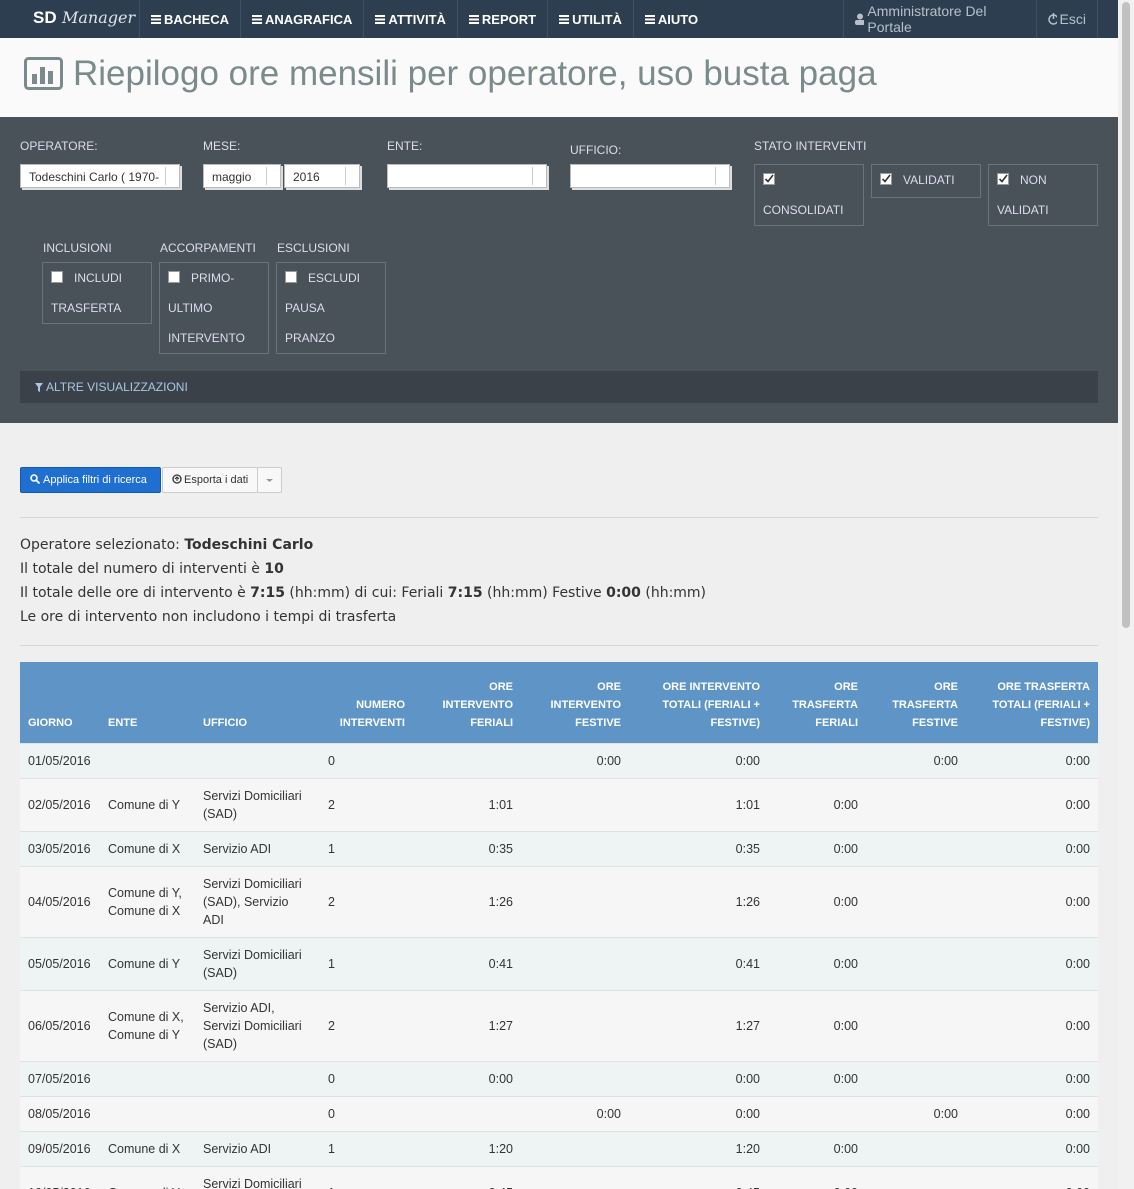  What do you see at coordinates (1126, 315) in the screenshot?
I see `scrollbar-thumb` at bounding box center [1126, 315].